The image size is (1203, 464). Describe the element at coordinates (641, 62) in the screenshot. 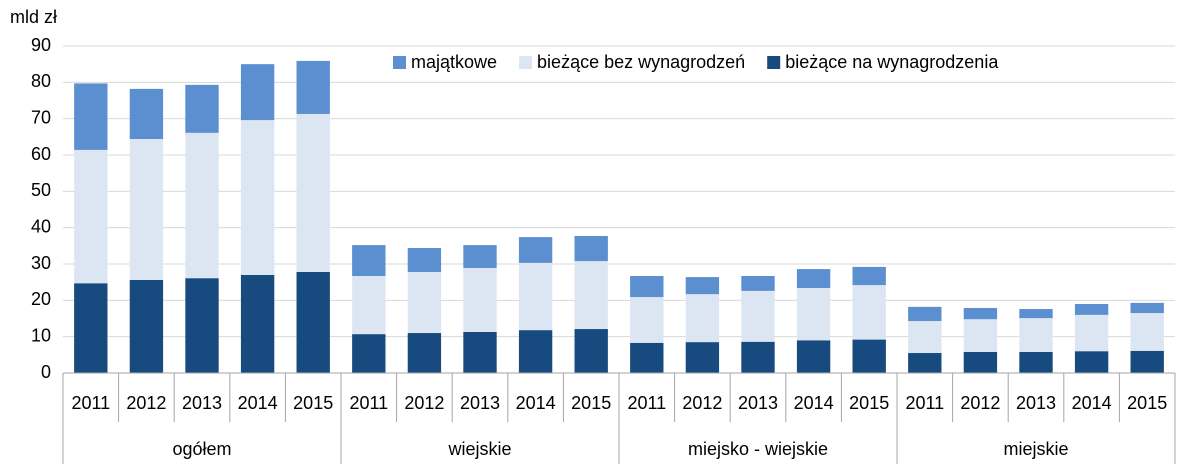

I see `legend-label: bieżące bez wynagrodzeń` at that location.